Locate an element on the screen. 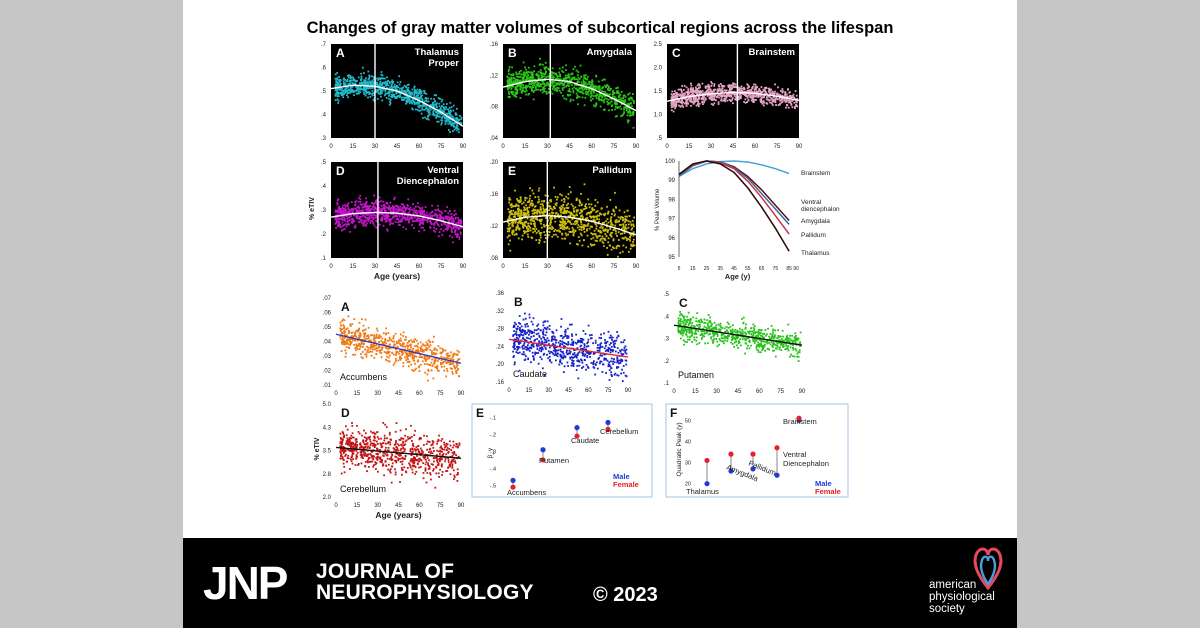 This screenshot has height=628, width=1200. y-tick-label: .16 is located at coordinates (494, 45).